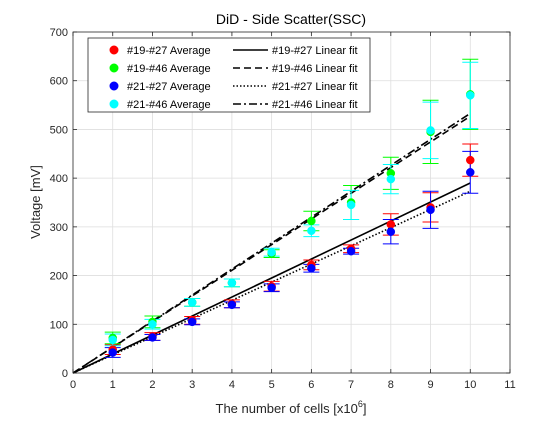  Describe the element at coordinates (509, 385) in the screenshot. I see `x-tick-label: 11` at that location.